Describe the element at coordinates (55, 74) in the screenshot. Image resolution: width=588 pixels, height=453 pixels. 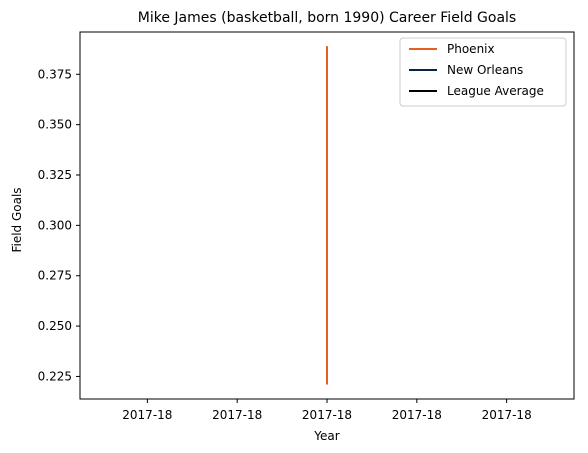
I see `y-tick-label: 0.375` at that location.